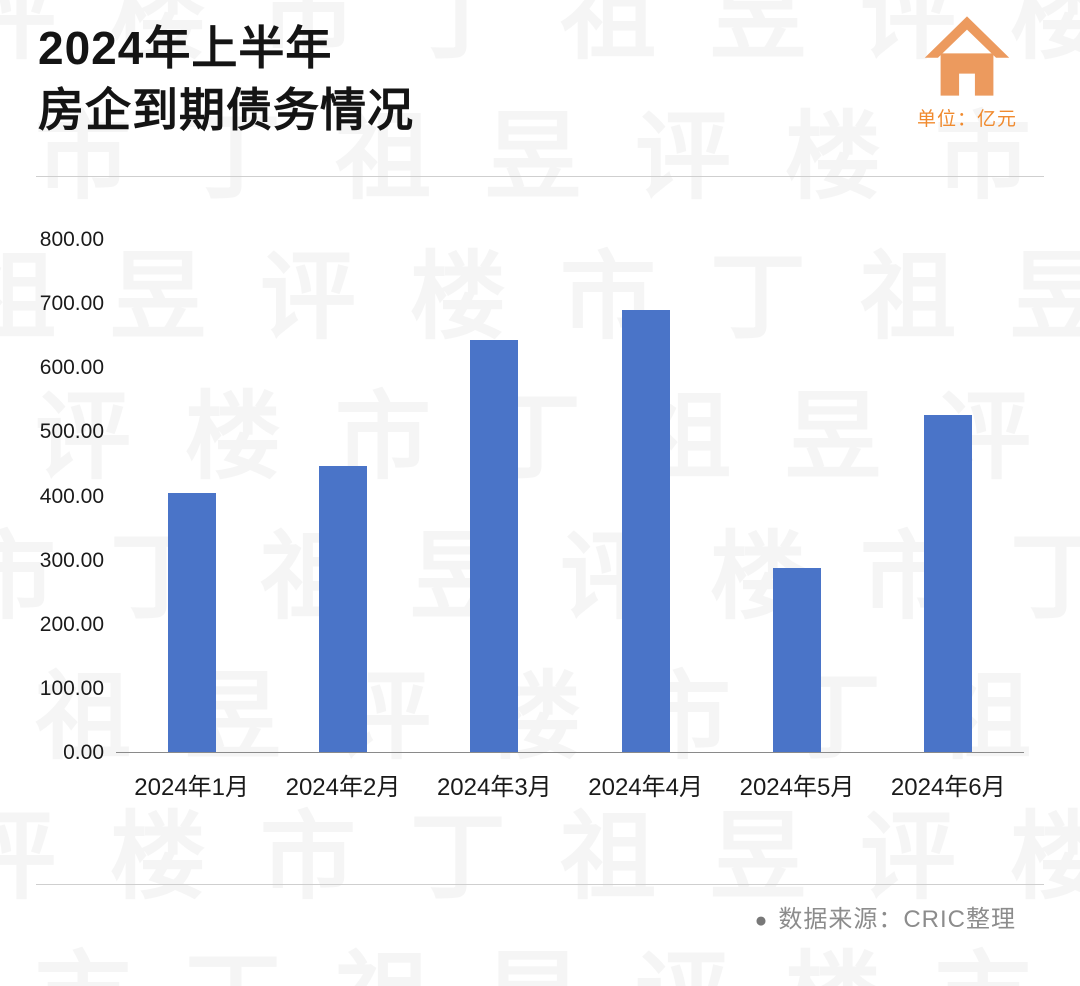 The width and height of the screenshot is (1080, 986). Describe the element at coordinates (71, 560) in the screenshot. I see `y-tick-label: 300.00` at that location.